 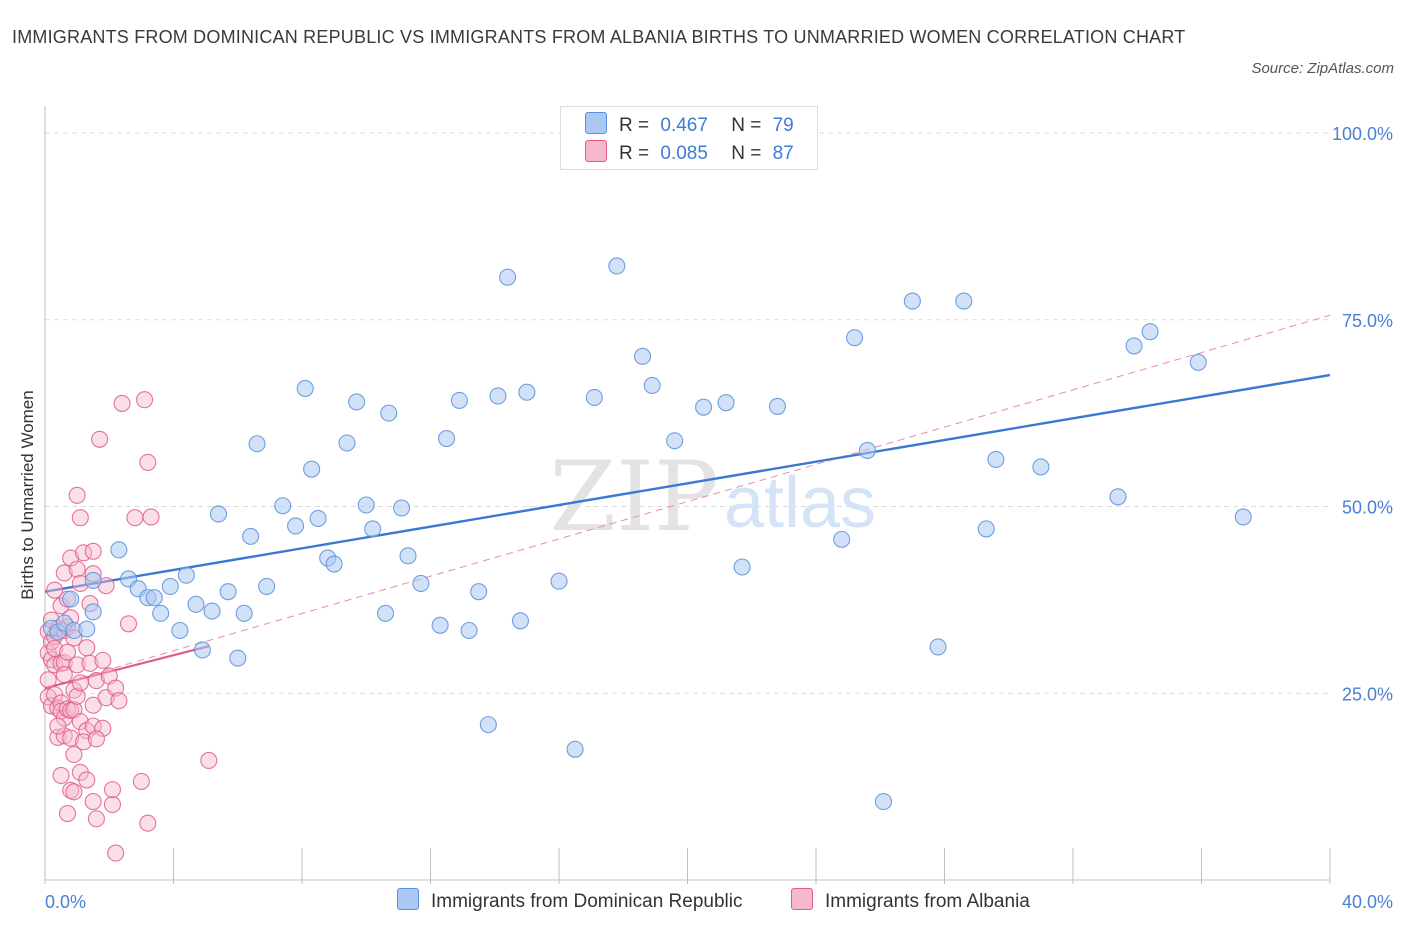 What do you see at coordinates (634, 153) in the screenshot?
I see `legend-r-label: R =` at bounding box center [634, 153].